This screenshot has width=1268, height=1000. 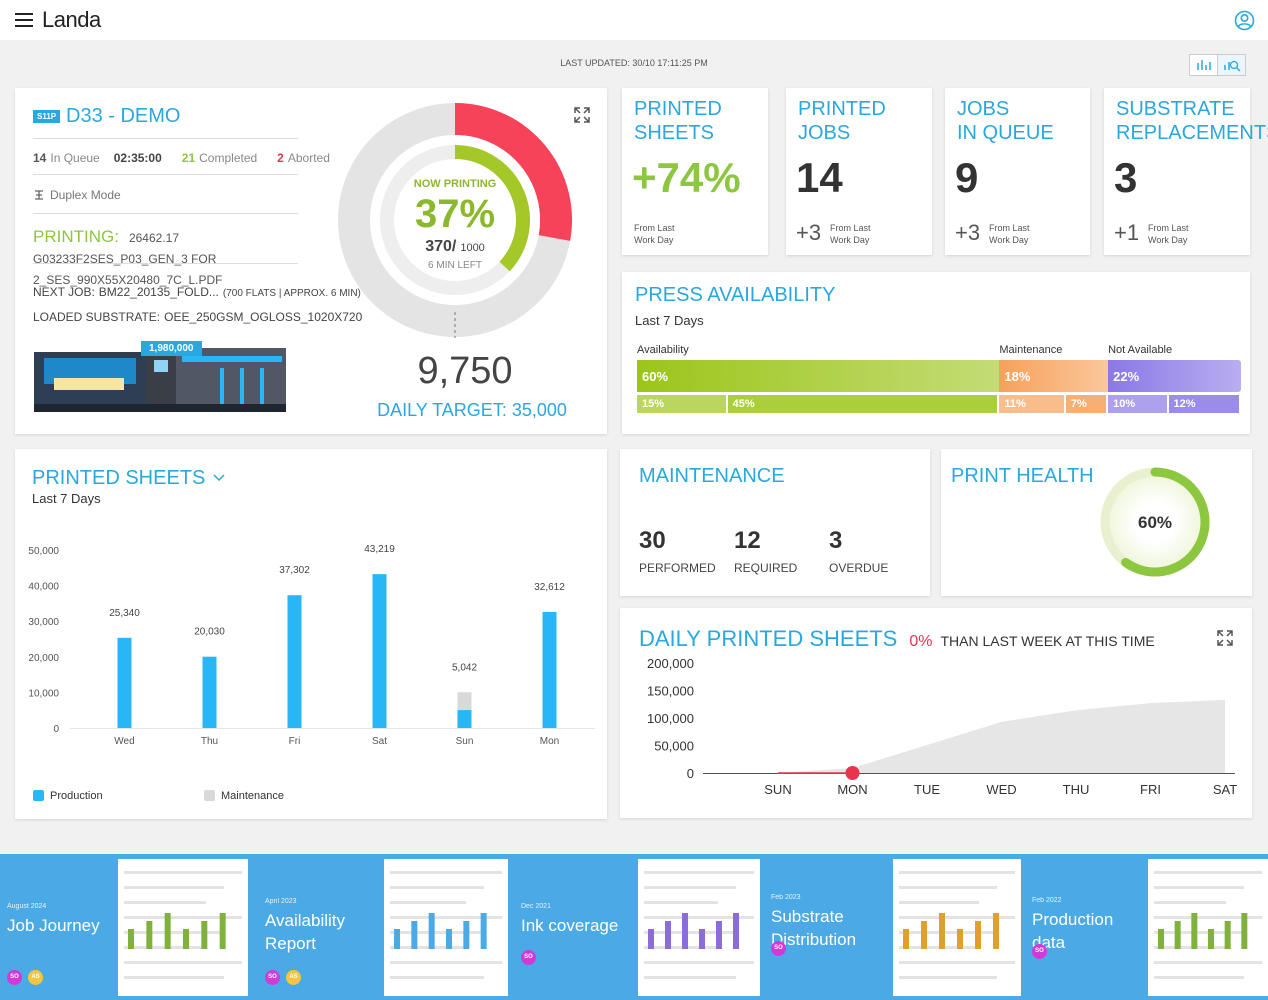 I want to click on avatar: SO, so click(x=272, y=977).